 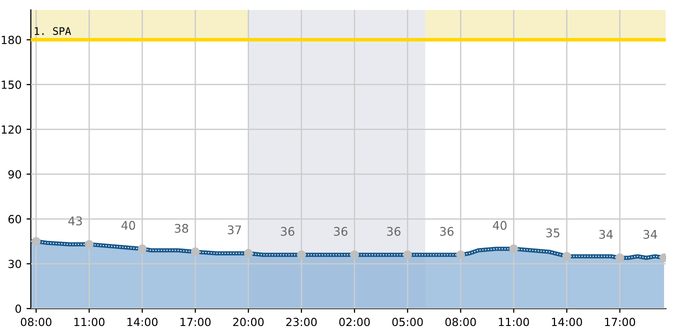 What do you see at coordinates (553, 233) in the screenshot?
I see `data-label: 35` at bounding box center [553, 233].